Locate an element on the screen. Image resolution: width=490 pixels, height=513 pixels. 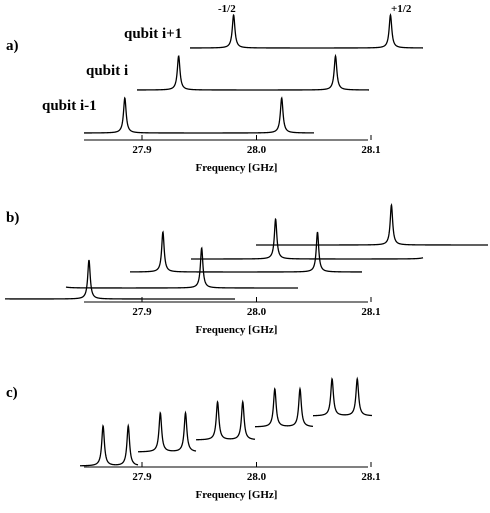
panel-b-label: b) is located at coordinates (12, 218).